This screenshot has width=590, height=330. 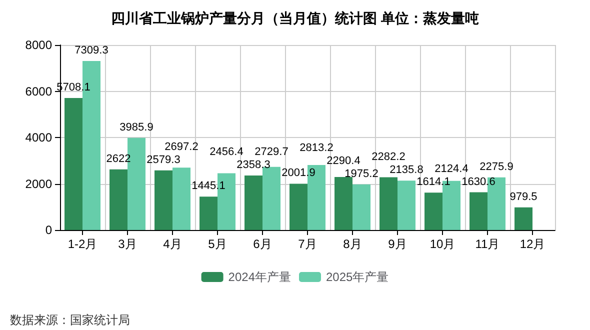 I want to click on data-label: 2282.2, so click(x=389, y=157).